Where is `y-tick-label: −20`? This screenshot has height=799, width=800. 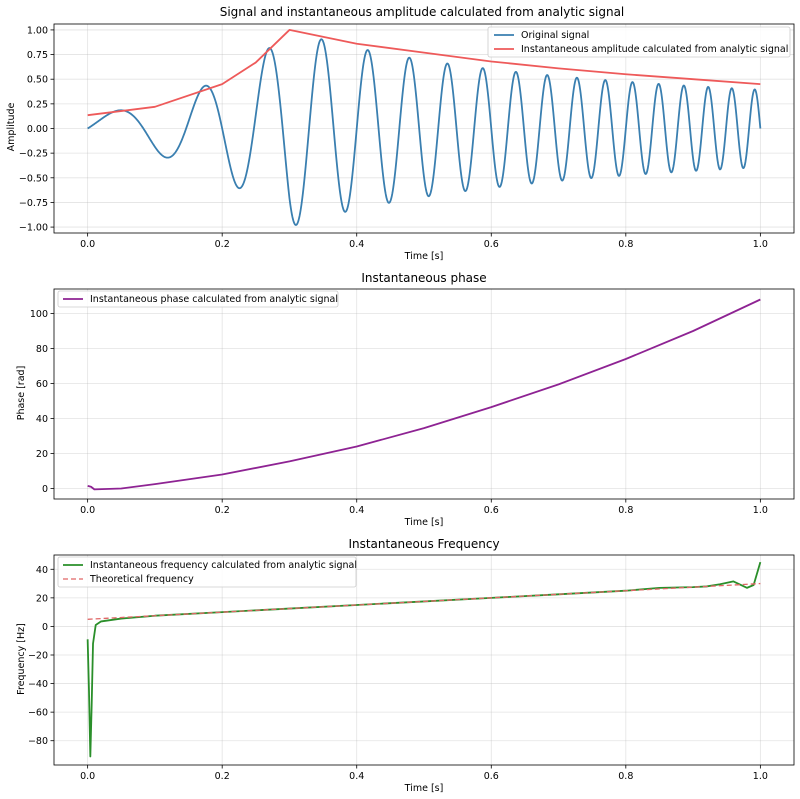 y-tick-label: −20 is located at coordinates (38, 656).